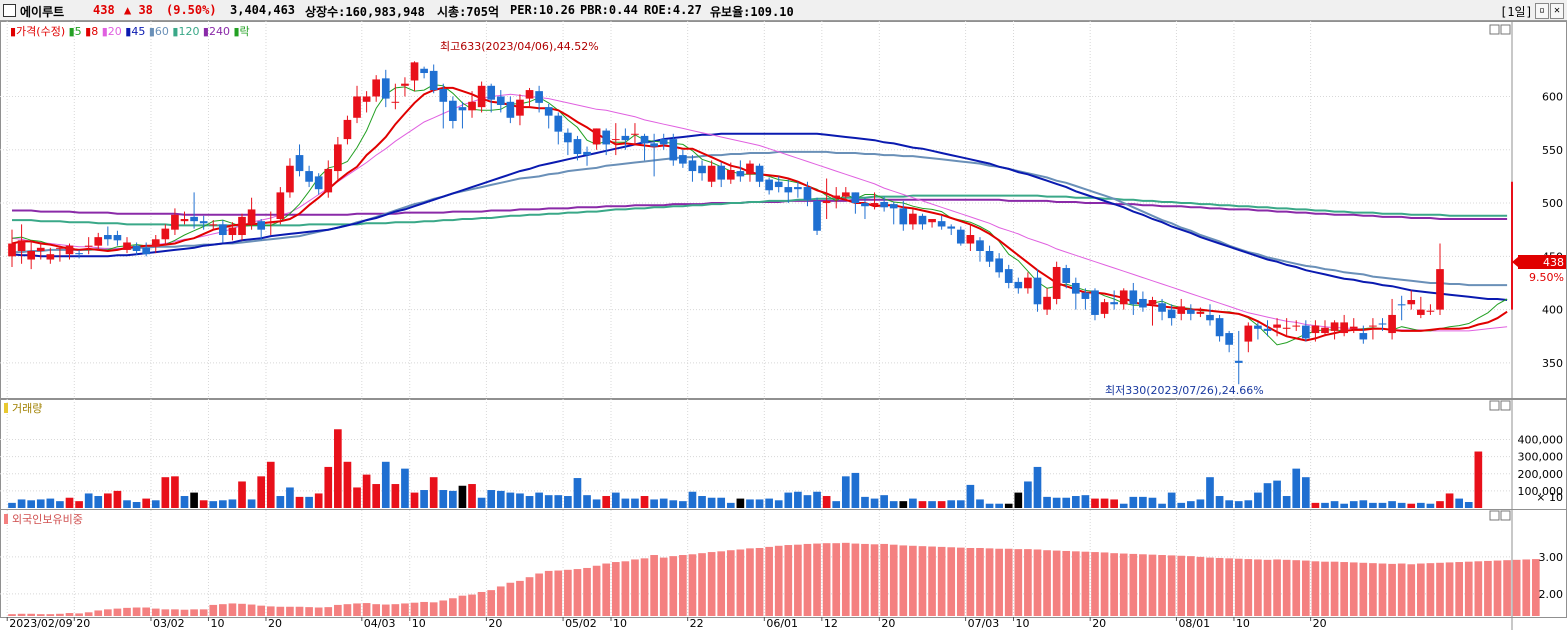 The height and width of the screenshot is (630, 1567). Describe the element at coordinates (581, 623) in the screenshot. I see `x-tick-label: 05/02` at that location.